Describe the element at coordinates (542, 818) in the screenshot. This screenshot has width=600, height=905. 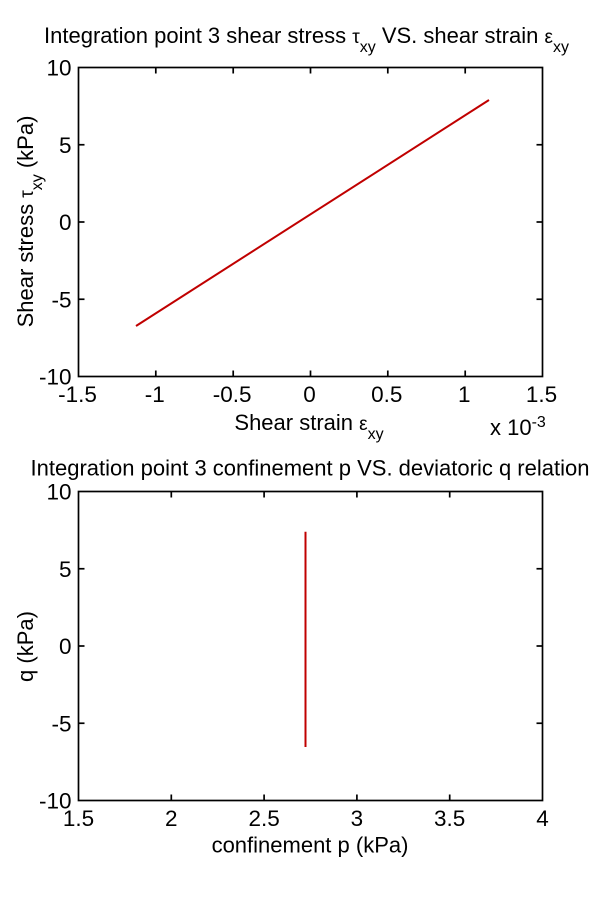
I see `svg-text: 4` at that location.